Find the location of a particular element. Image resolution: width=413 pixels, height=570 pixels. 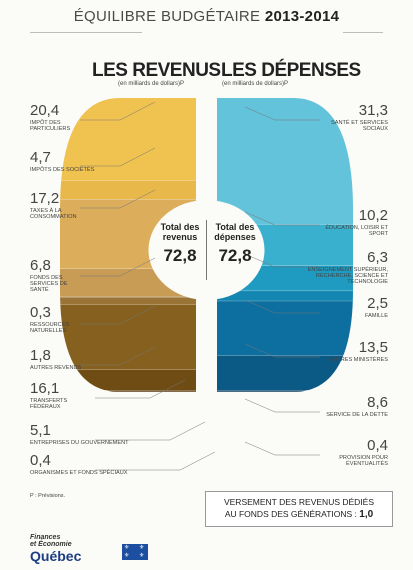

page-title: ÉQUILIBRE BUDGÉTAIRE 2013-2014 is located at coordinates (206, 16).